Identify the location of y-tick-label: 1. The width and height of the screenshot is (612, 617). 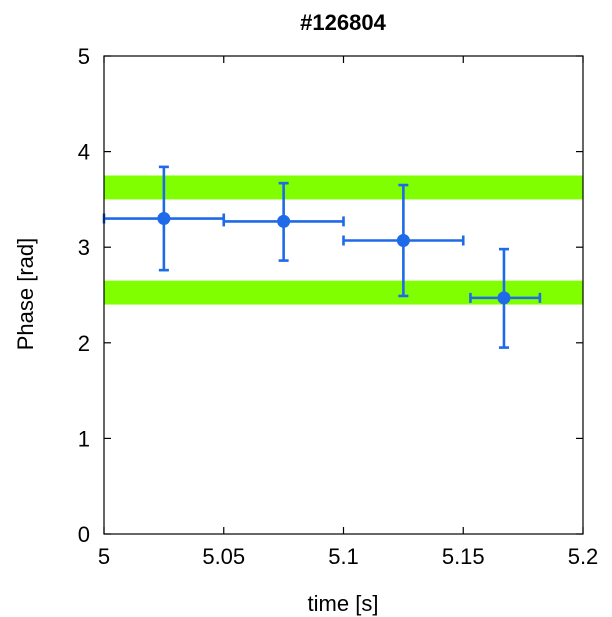
(84, 438).